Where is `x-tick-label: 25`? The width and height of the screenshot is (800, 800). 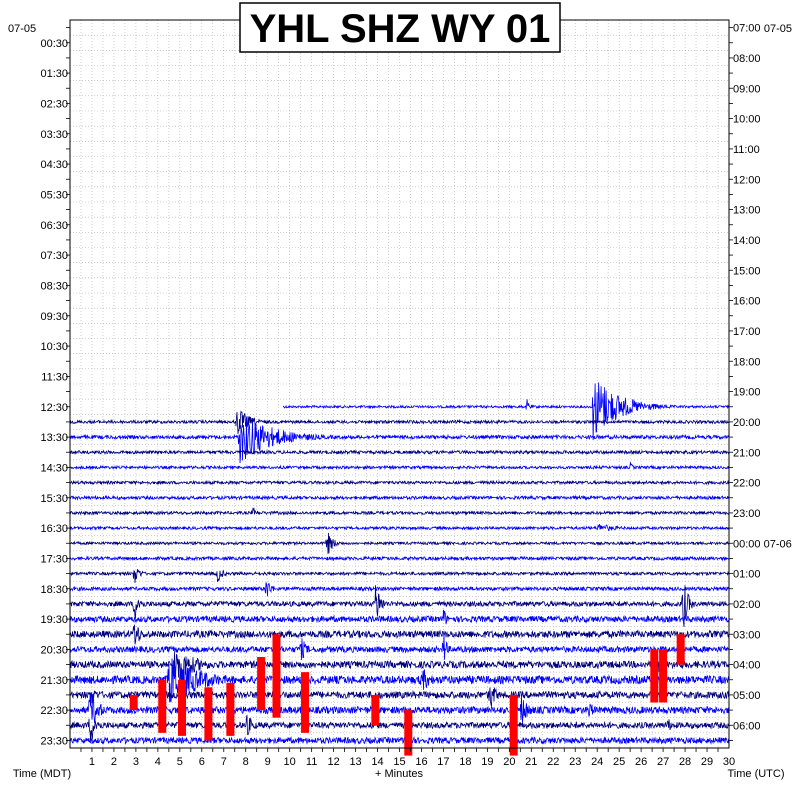
x-tick-label: 25 is located at coordinates (619, 762).